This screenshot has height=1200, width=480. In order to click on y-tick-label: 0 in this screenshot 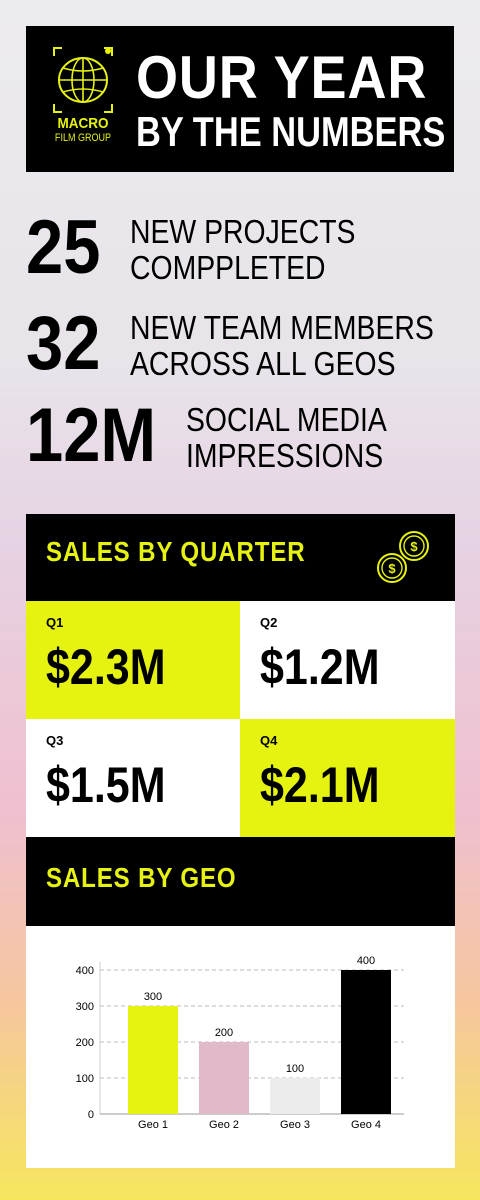, I will do `click(91, 1115)`.